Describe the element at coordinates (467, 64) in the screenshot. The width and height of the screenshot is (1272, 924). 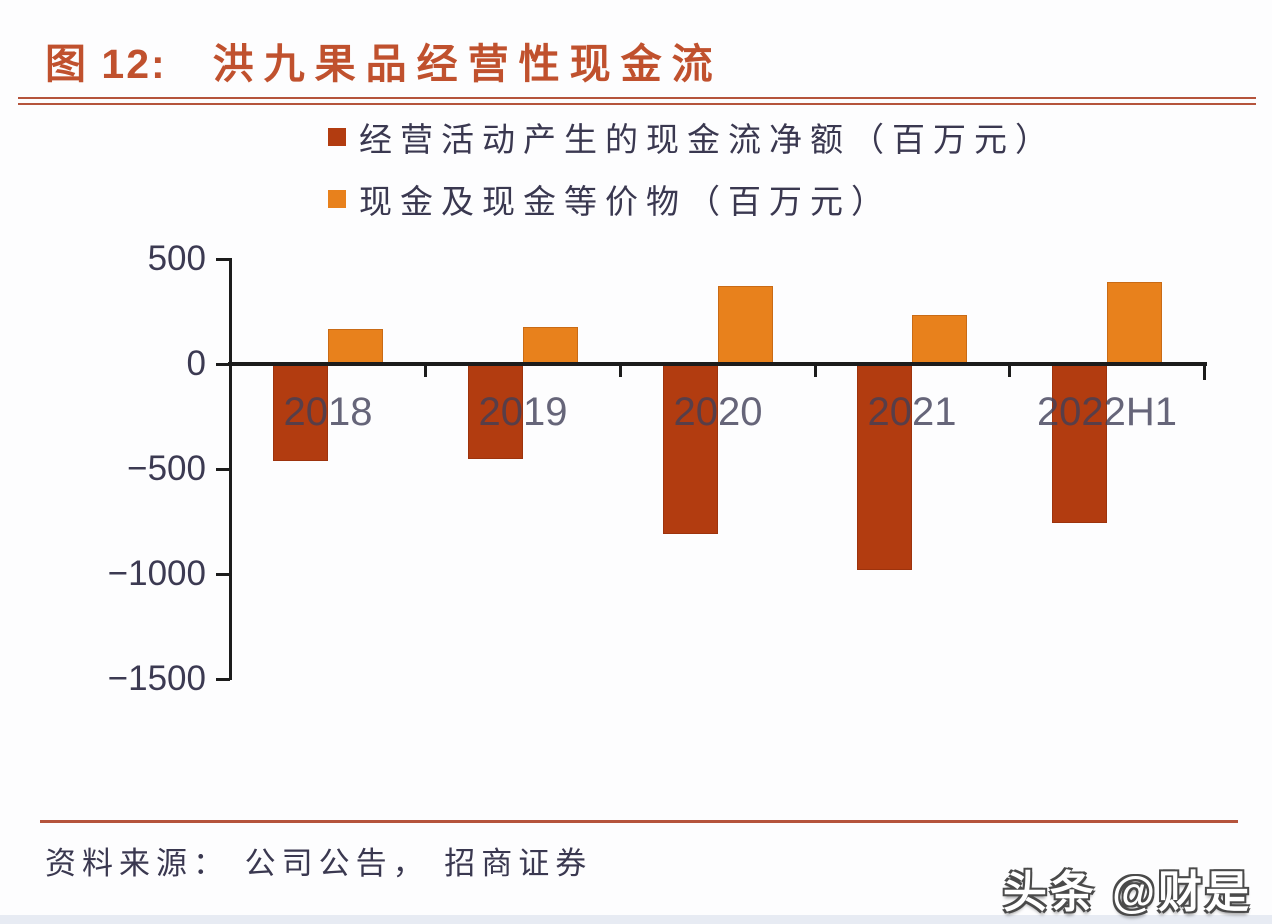
I see `figure-title: 洪九果品经营性现金流` at that location.